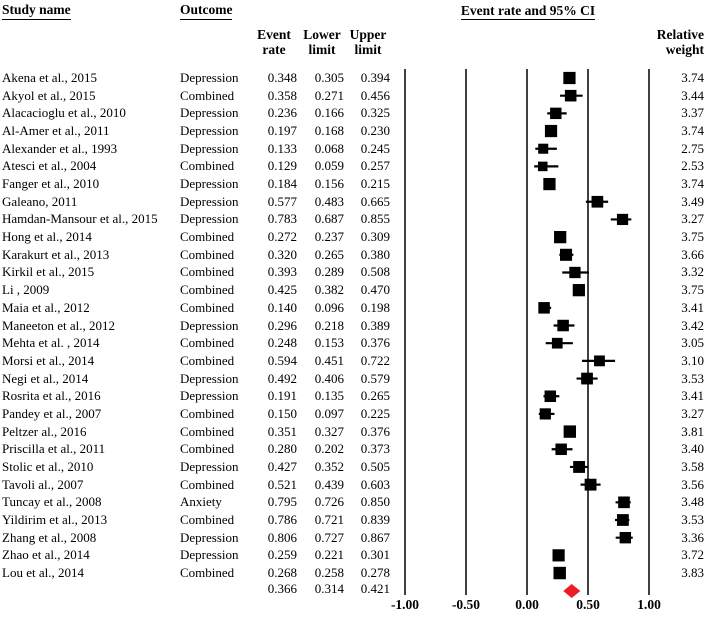 This screenshot has width=708, height=617. Describe the element at coordinates (329, 343) in the screenshot. I see `lower-limit-cell: 0.153` at that location.